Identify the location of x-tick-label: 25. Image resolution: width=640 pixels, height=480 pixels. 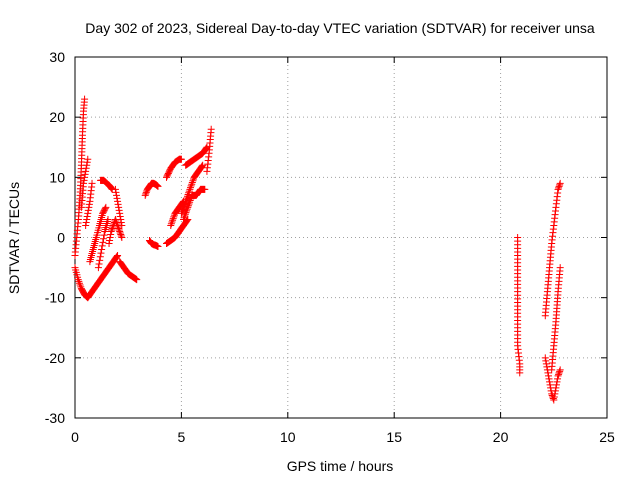
(607, 437).